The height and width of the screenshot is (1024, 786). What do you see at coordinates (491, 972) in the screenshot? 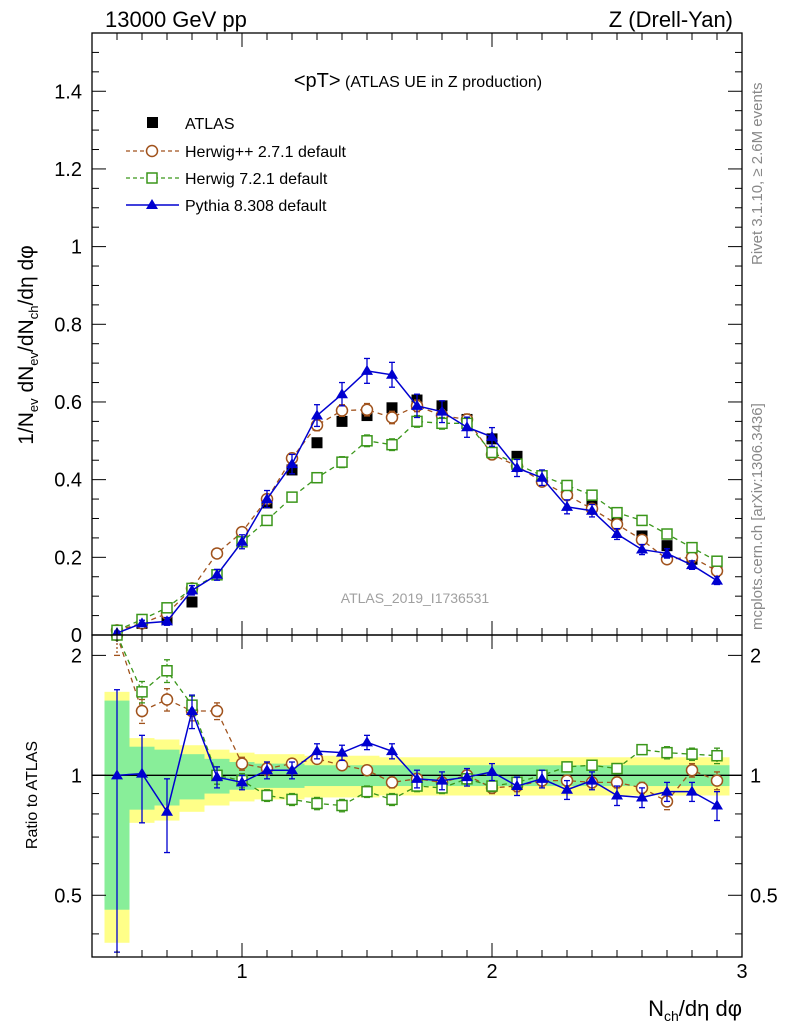
I see `x-tick-label: 2` at bounding box center [491, 972].